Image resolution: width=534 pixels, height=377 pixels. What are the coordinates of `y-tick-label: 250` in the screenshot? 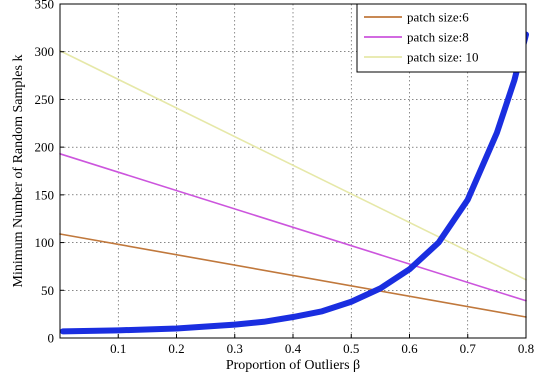 It's located at (45, 99).